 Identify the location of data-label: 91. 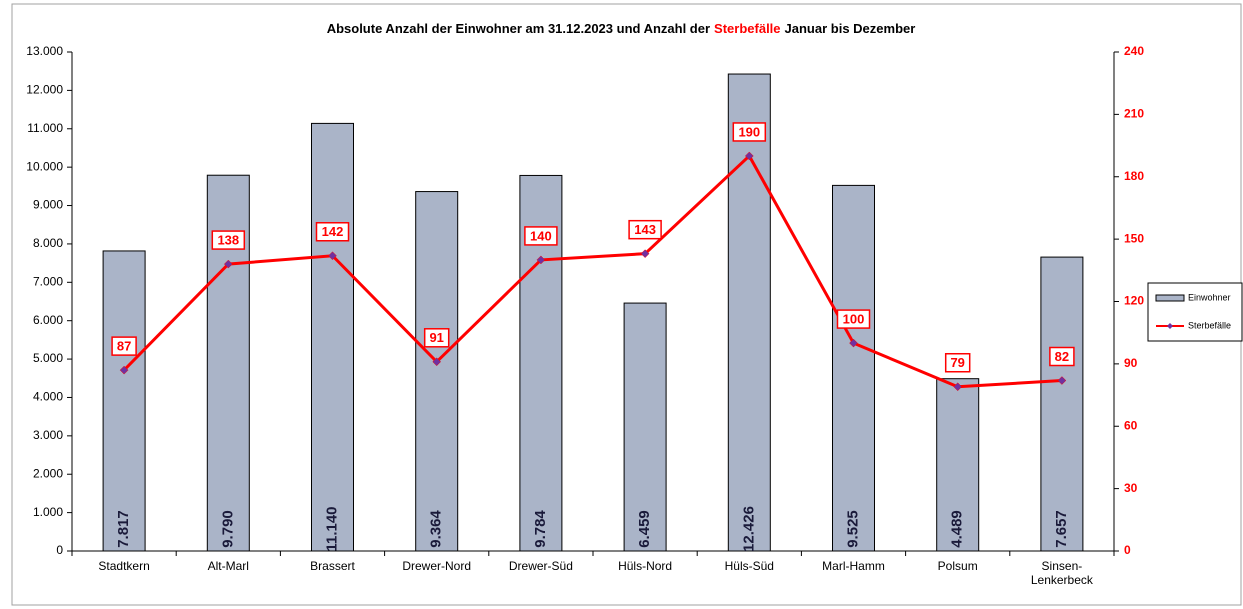
(436, 337).